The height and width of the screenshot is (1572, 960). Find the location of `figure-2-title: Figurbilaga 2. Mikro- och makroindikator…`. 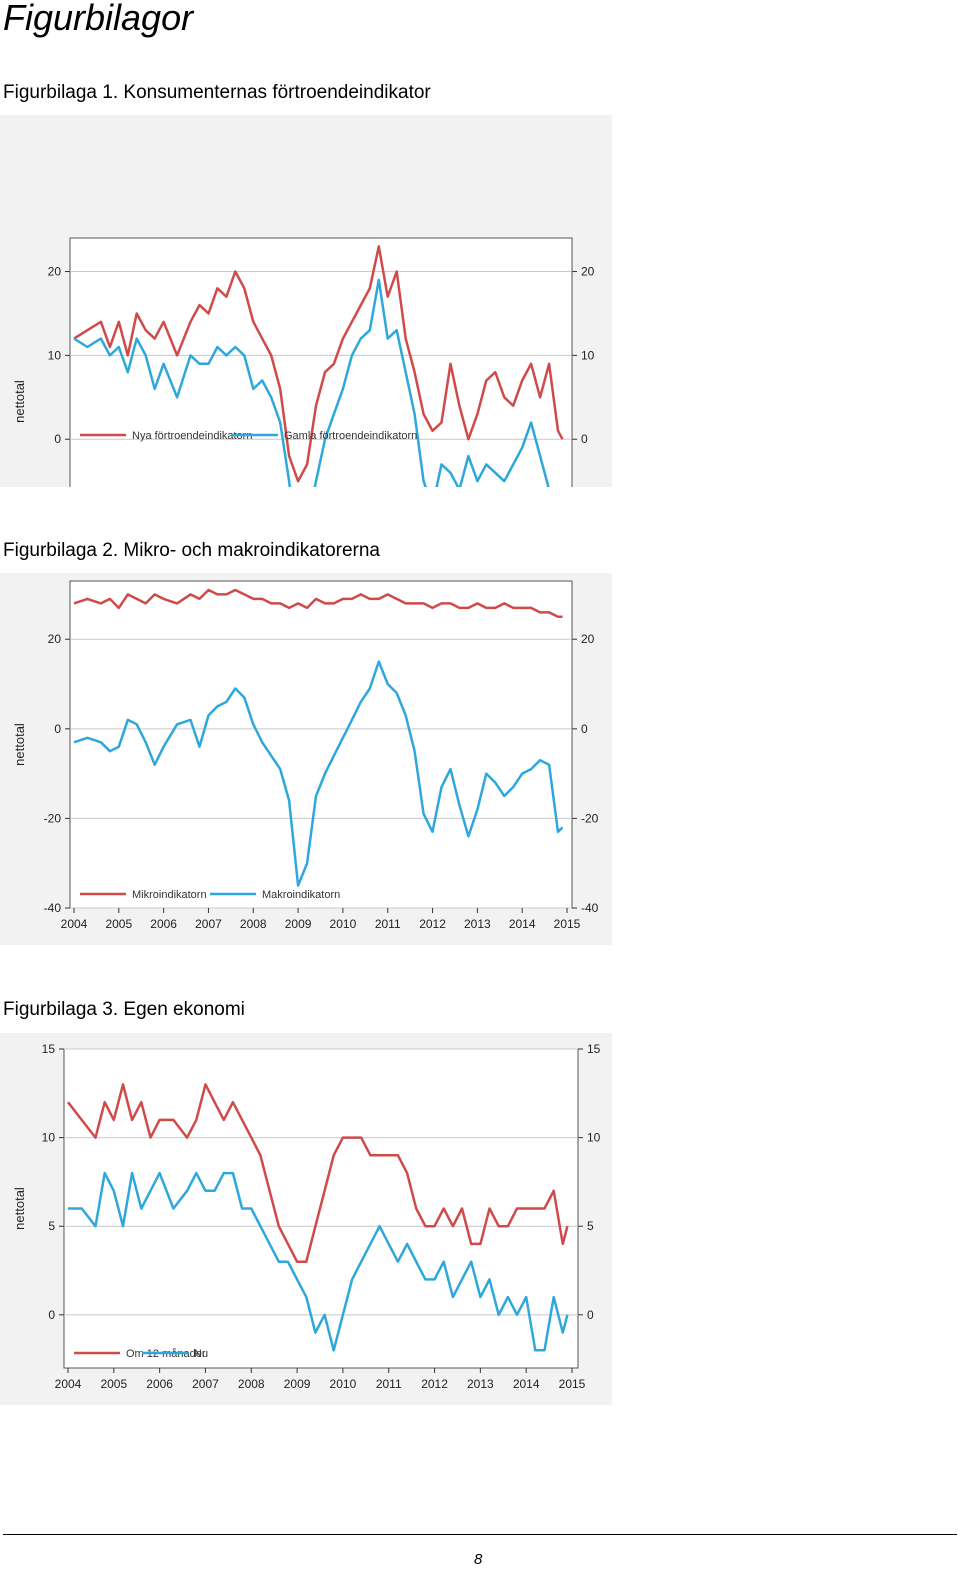

figure-2-title: Figurbilaga 2. Mikro- och makroindikator… is located at coordinates (191, 550).